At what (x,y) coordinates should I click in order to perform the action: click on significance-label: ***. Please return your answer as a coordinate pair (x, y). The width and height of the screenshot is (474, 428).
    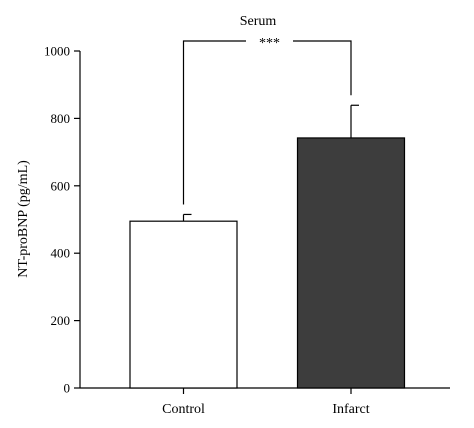
    Looking at the image, I should click on (269, 43).